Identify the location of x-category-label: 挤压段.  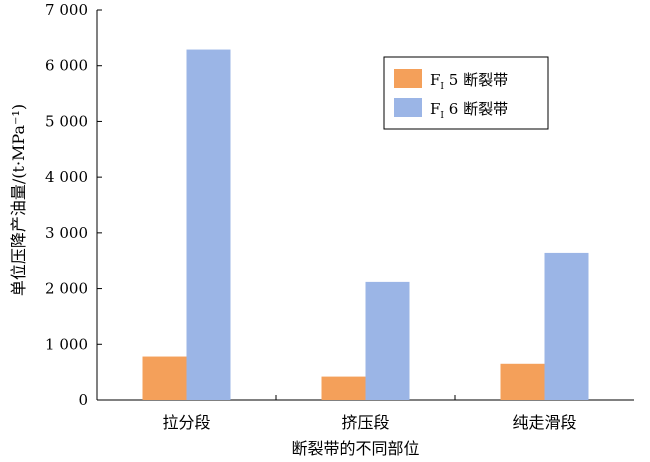
(365, 422).